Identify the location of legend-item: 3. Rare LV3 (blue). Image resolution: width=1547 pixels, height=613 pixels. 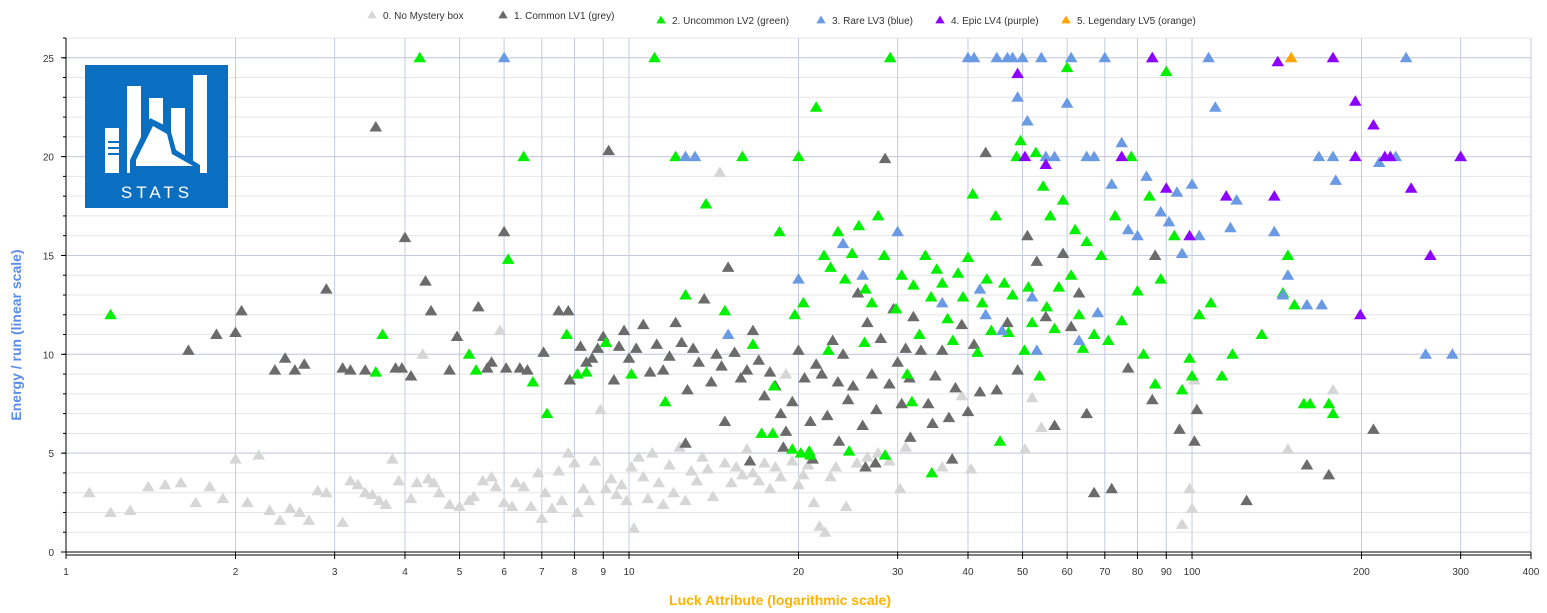
(864, 21).